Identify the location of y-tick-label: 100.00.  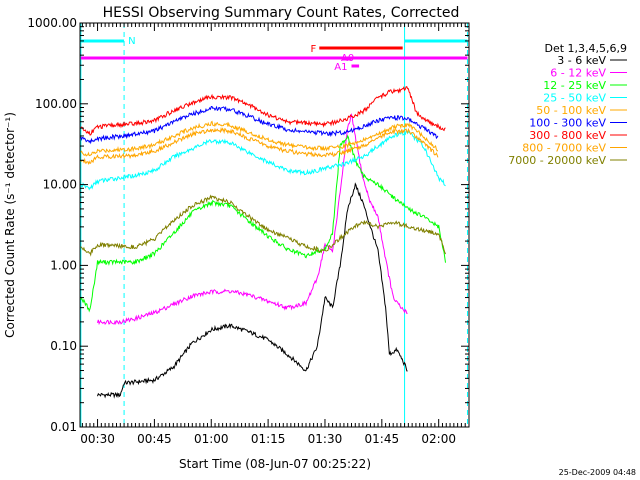
(56, 104).